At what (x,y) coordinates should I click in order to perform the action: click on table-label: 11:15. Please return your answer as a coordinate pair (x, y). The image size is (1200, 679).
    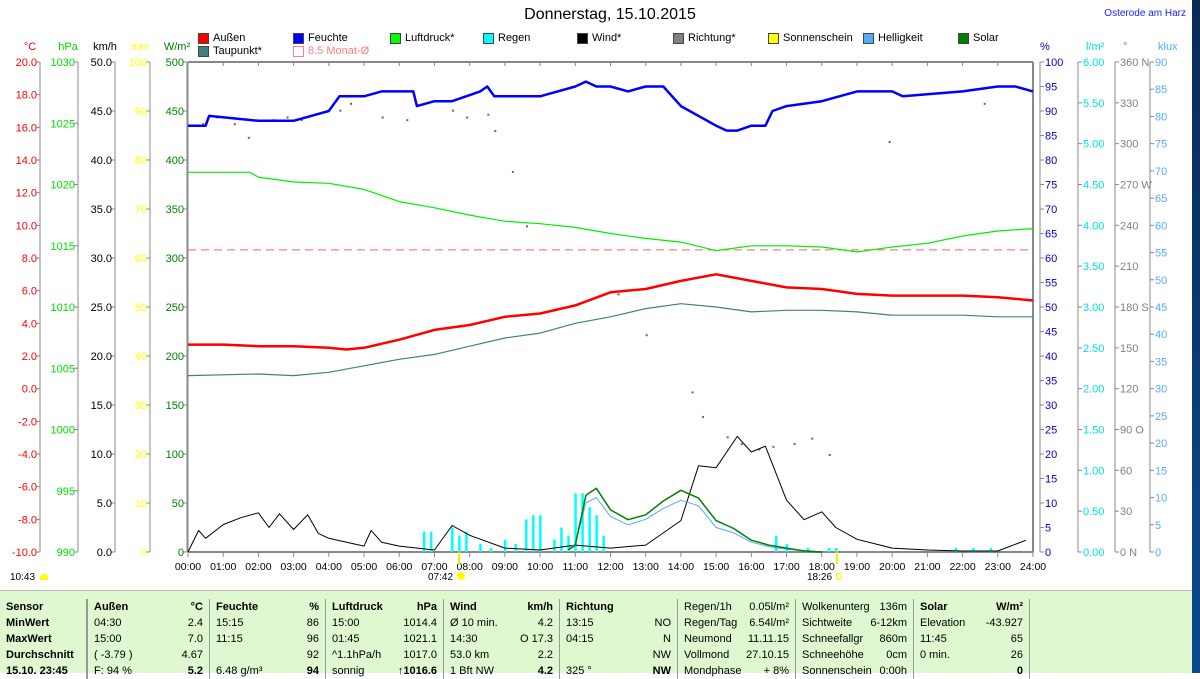
    Looking at the image, I should click on (229, 639).